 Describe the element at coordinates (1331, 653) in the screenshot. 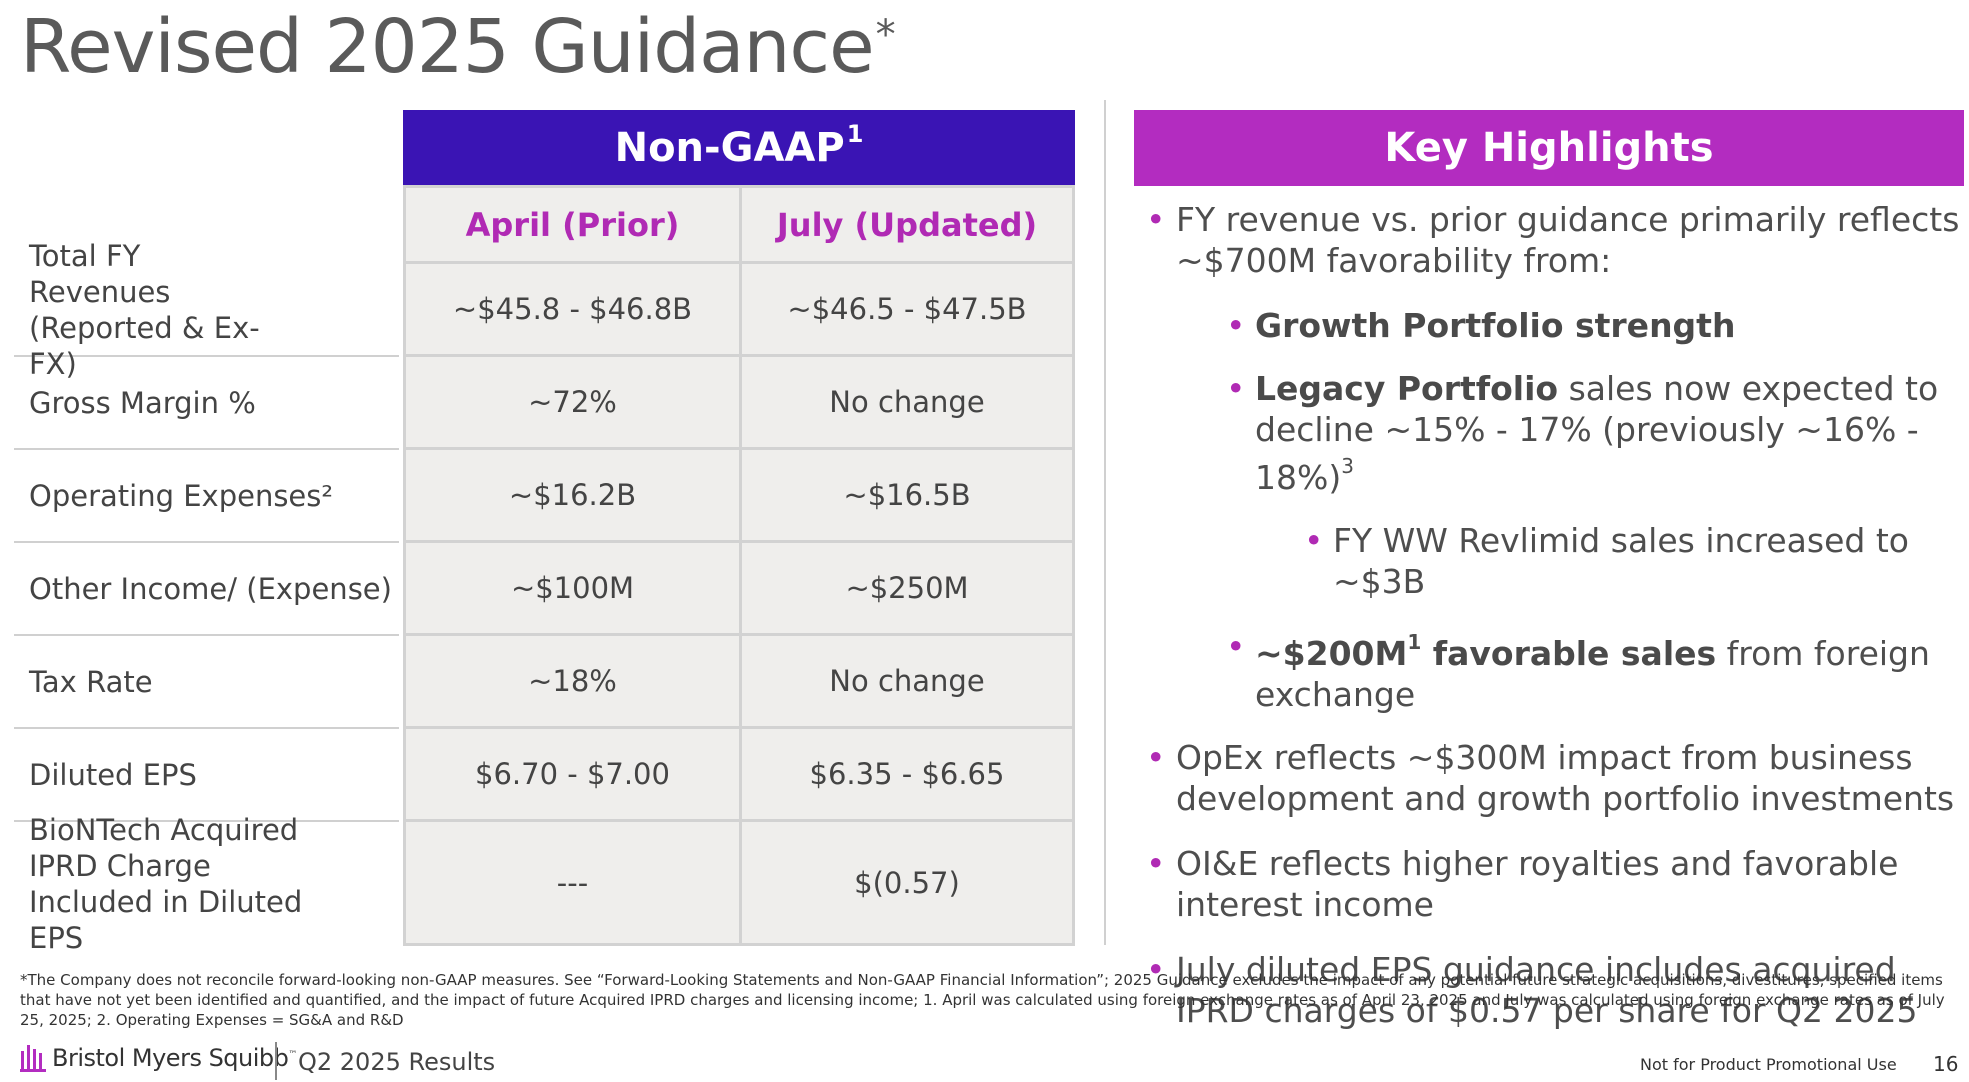

I see `highlight-bold: ~$200M` at that location.